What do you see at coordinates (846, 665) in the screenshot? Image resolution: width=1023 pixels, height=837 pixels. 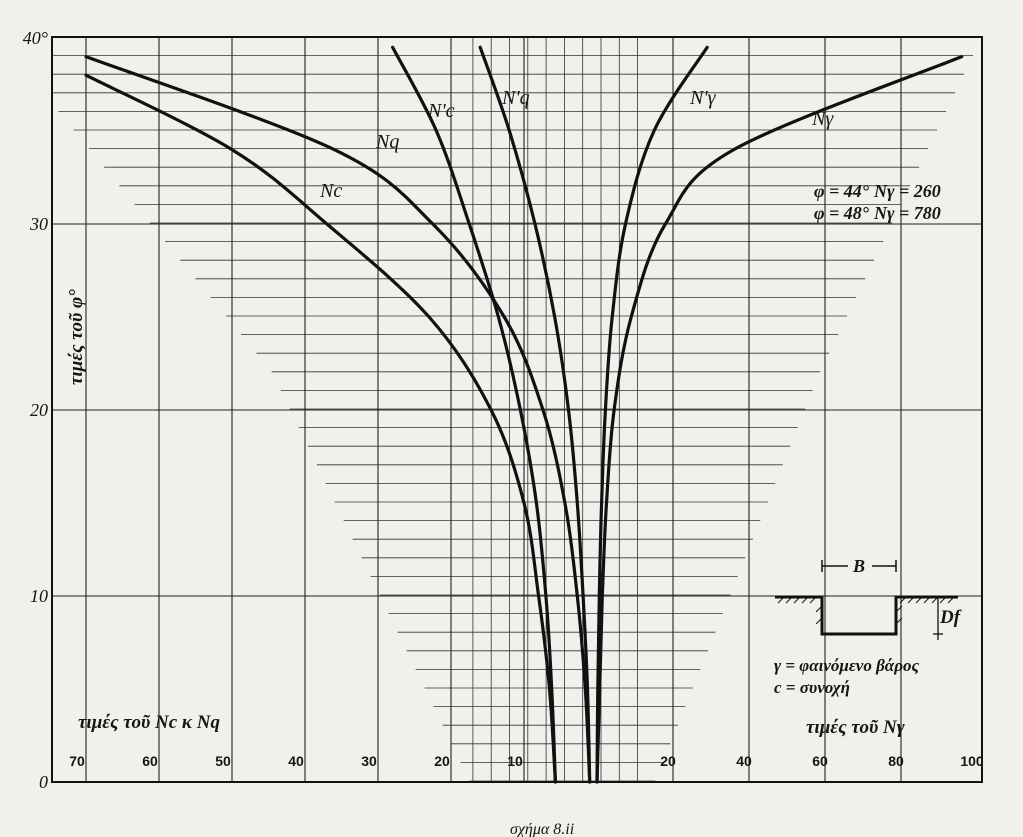 I see `inset-legend-gamma: γ = φαινόμενο βάρος` at bounding box center [846, 665].